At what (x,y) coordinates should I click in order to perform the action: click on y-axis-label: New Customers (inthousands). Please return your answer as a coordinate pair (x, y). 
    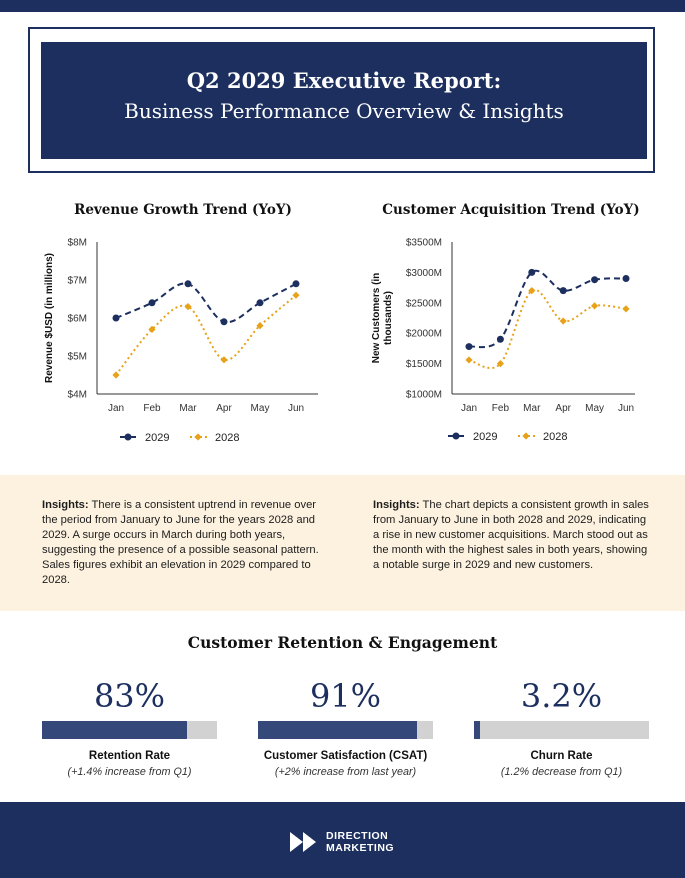
    Looking at the image, I should click on (382, 318).